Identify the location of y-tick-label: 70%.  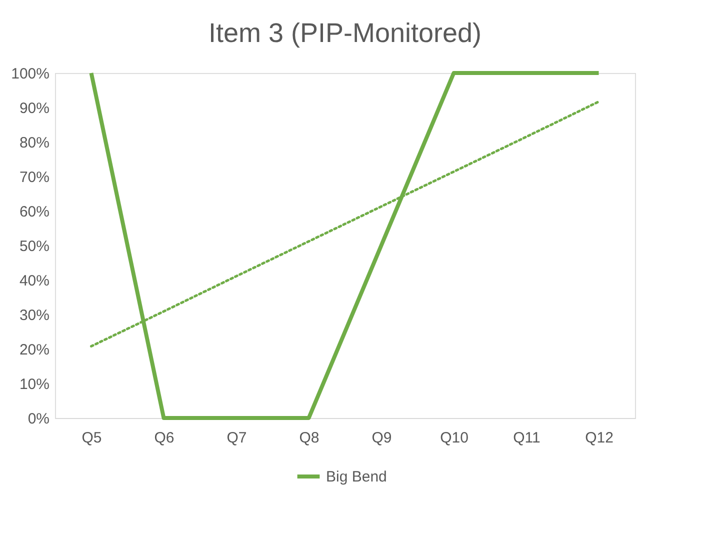
(34, 177).